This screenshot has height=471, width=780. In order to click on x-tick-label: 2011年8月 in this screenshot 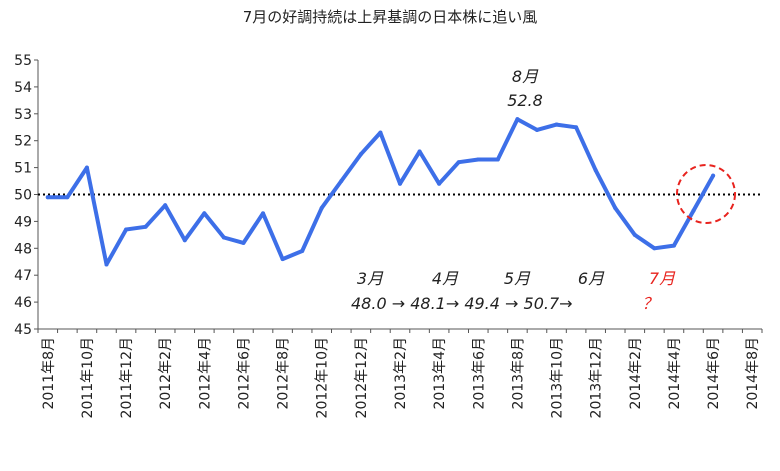, I will do `click(49, 373)`.